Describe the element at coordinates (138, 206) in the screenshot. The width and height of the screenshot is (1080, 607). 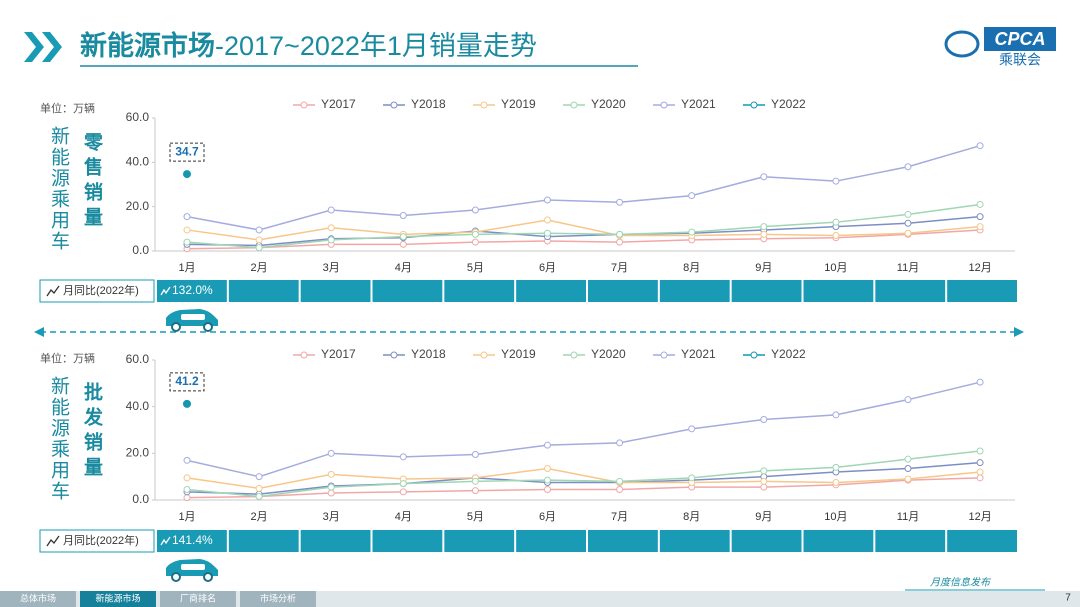
I see `y-tick-label: 20.0` at that location.